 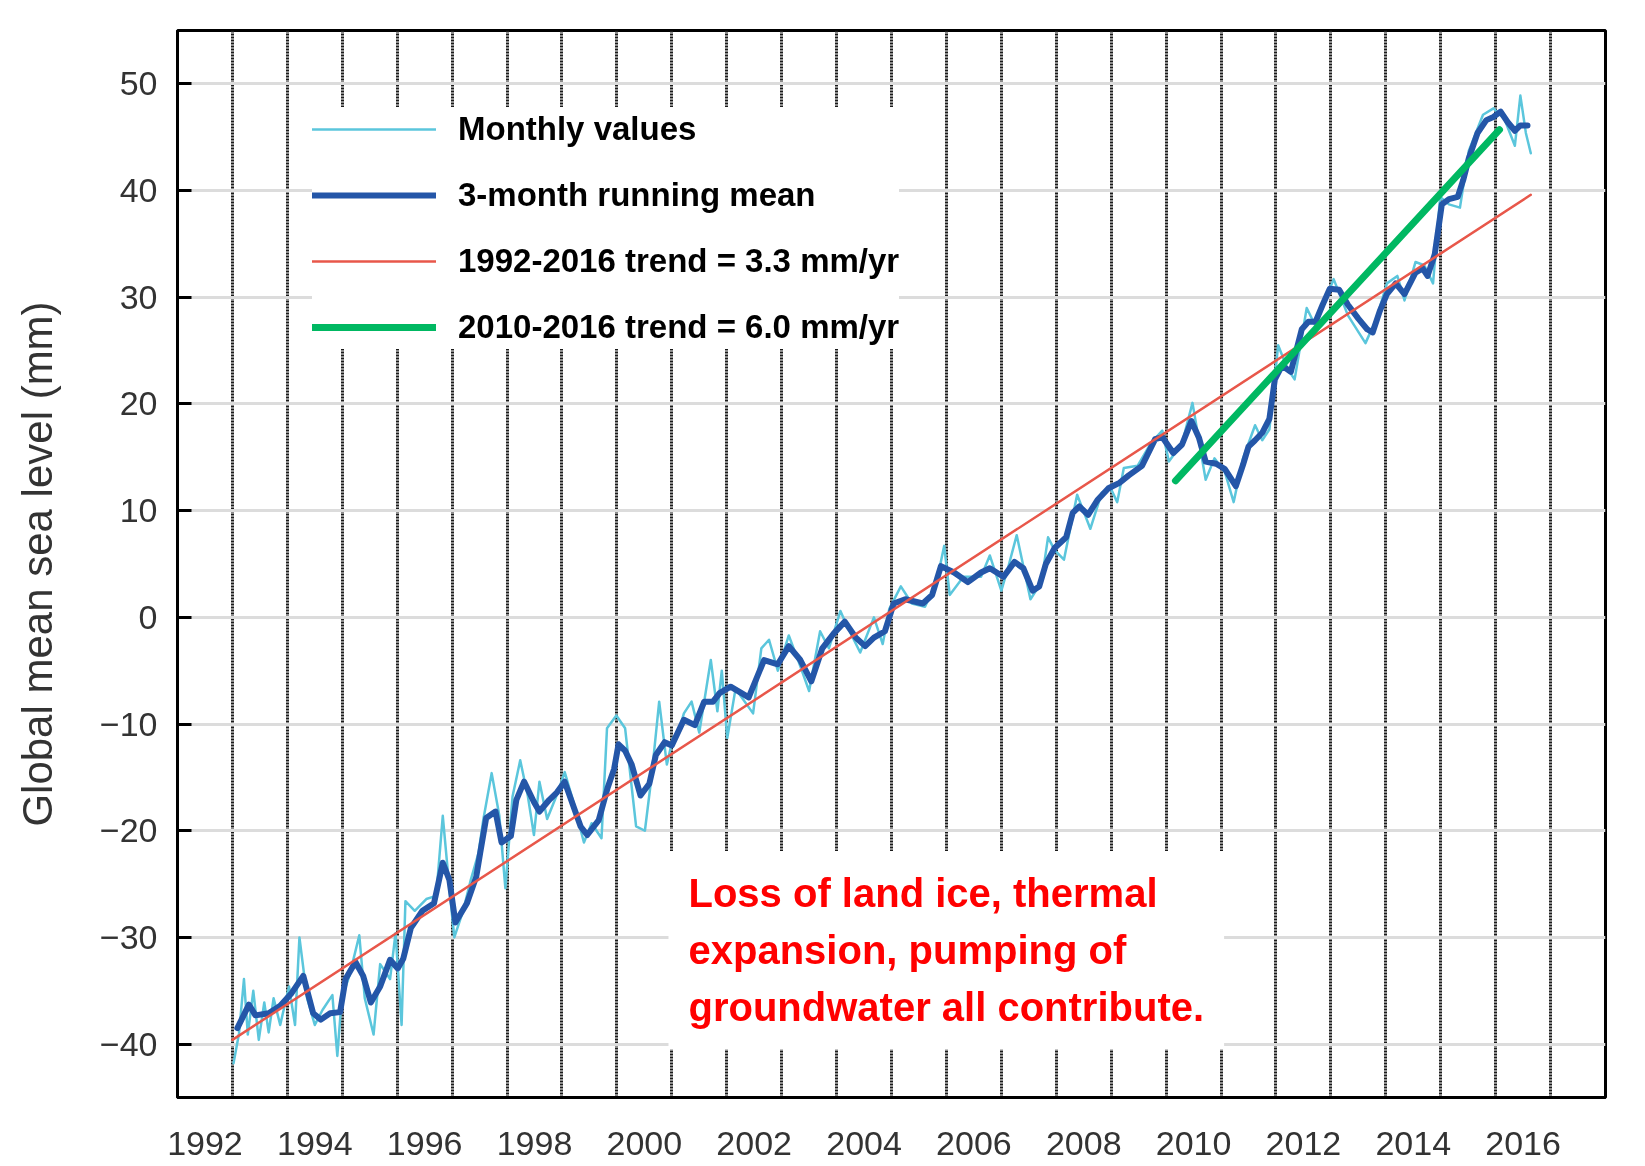 I want to click on x-tick-label: 1998, so click(x=534, y=1142).